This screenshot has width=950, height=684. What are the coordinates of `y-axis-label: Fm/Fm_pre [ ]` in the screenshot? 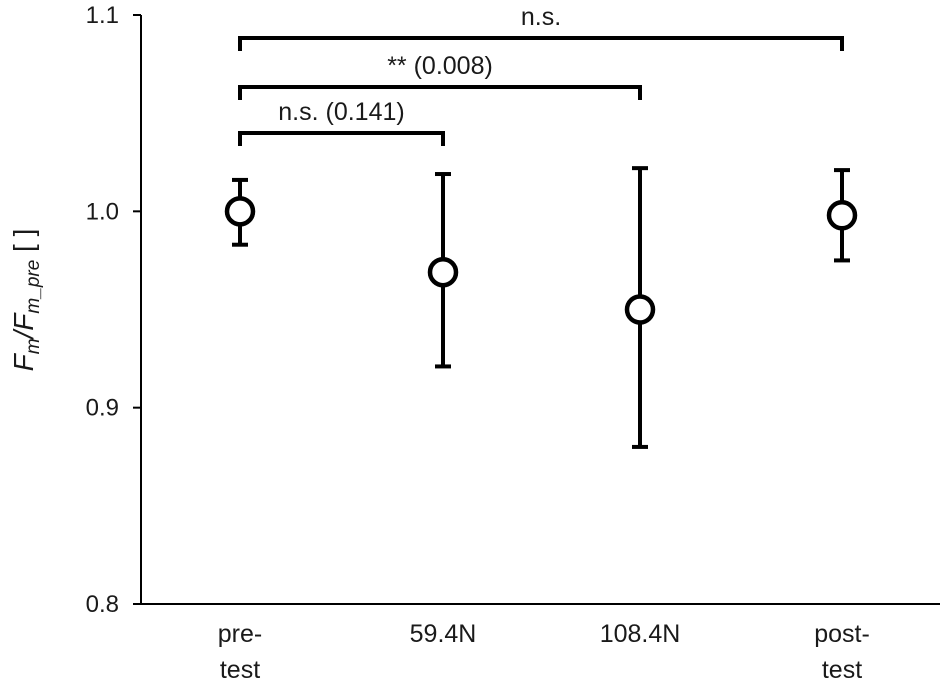 It's located at (26, 300).